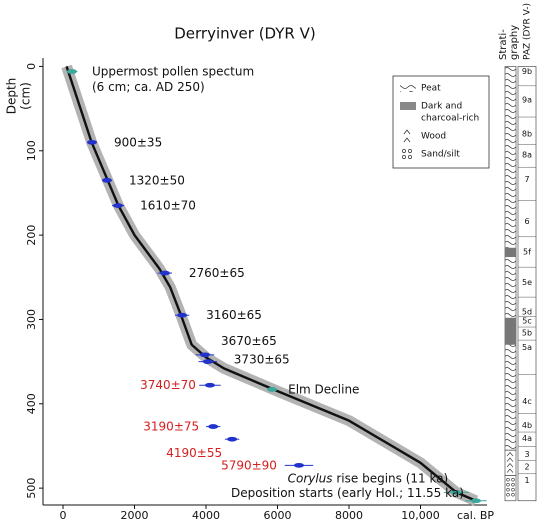 Image resolution: width=550 pixels, height=528 pixels. What do you see at coordinates (527, 401) in the screenshot?
I see `zone-label: 4c` at bounding box center [527, 401].